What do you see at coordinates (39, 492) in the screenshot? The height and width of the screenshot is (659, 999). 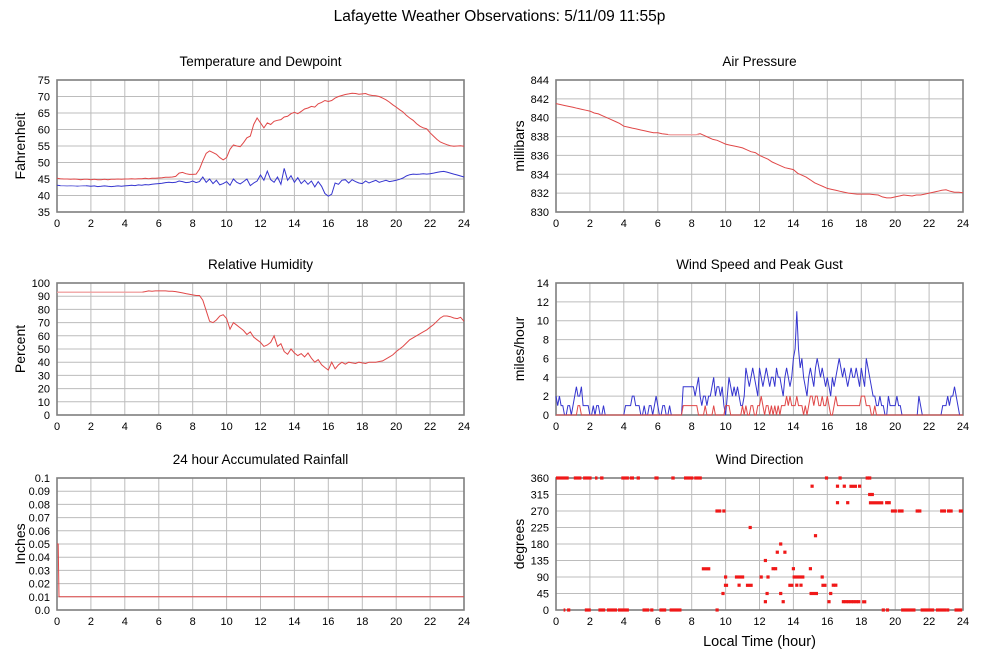 I see `svg-text: 0.09` at bounding box center [39, 492].